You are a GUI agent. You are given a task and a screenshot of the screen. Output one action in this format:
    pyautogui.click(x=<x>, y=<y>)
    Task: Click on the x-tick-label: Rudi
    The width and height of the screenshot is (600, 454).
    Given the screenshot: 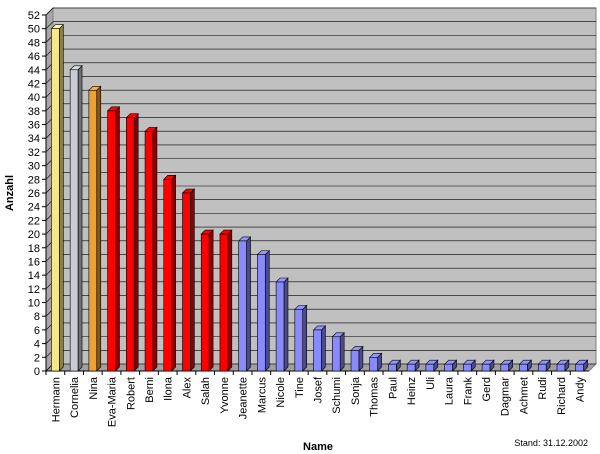 What is the action you would take?
    pyautogui.click(x=543, y=388)
    